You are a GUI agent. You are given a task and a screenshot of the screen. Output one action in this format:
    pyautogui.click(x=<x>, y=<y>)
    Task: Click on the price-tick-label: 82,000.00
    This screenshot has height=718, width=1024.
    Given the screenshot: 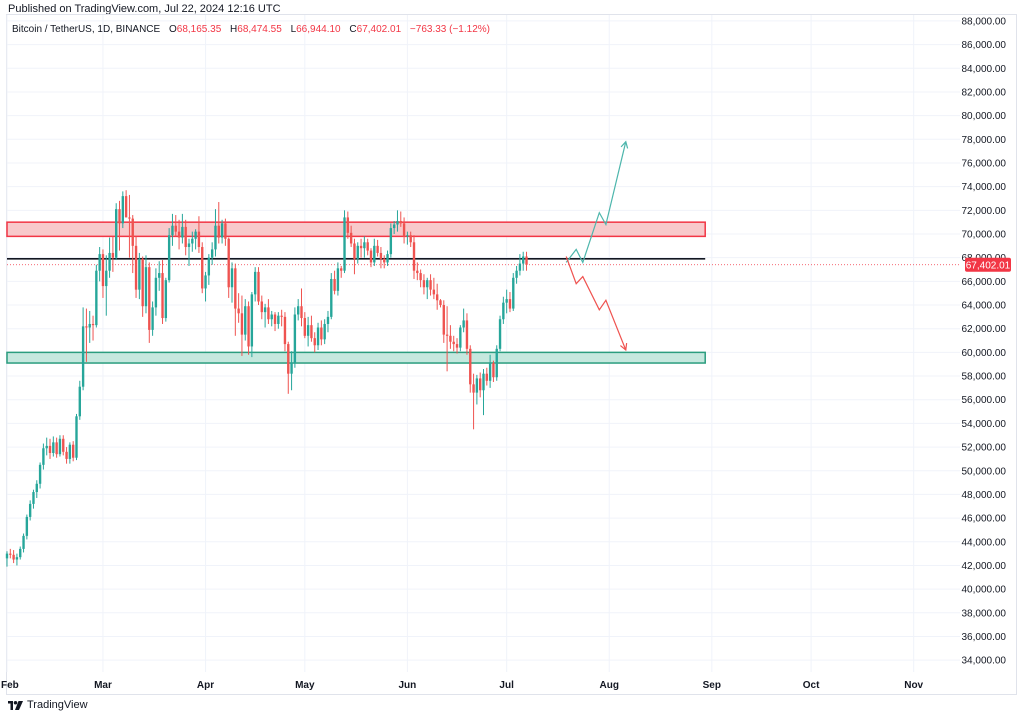 What is the action you would take?
    pyautogui.click(x=984, y=92)
    